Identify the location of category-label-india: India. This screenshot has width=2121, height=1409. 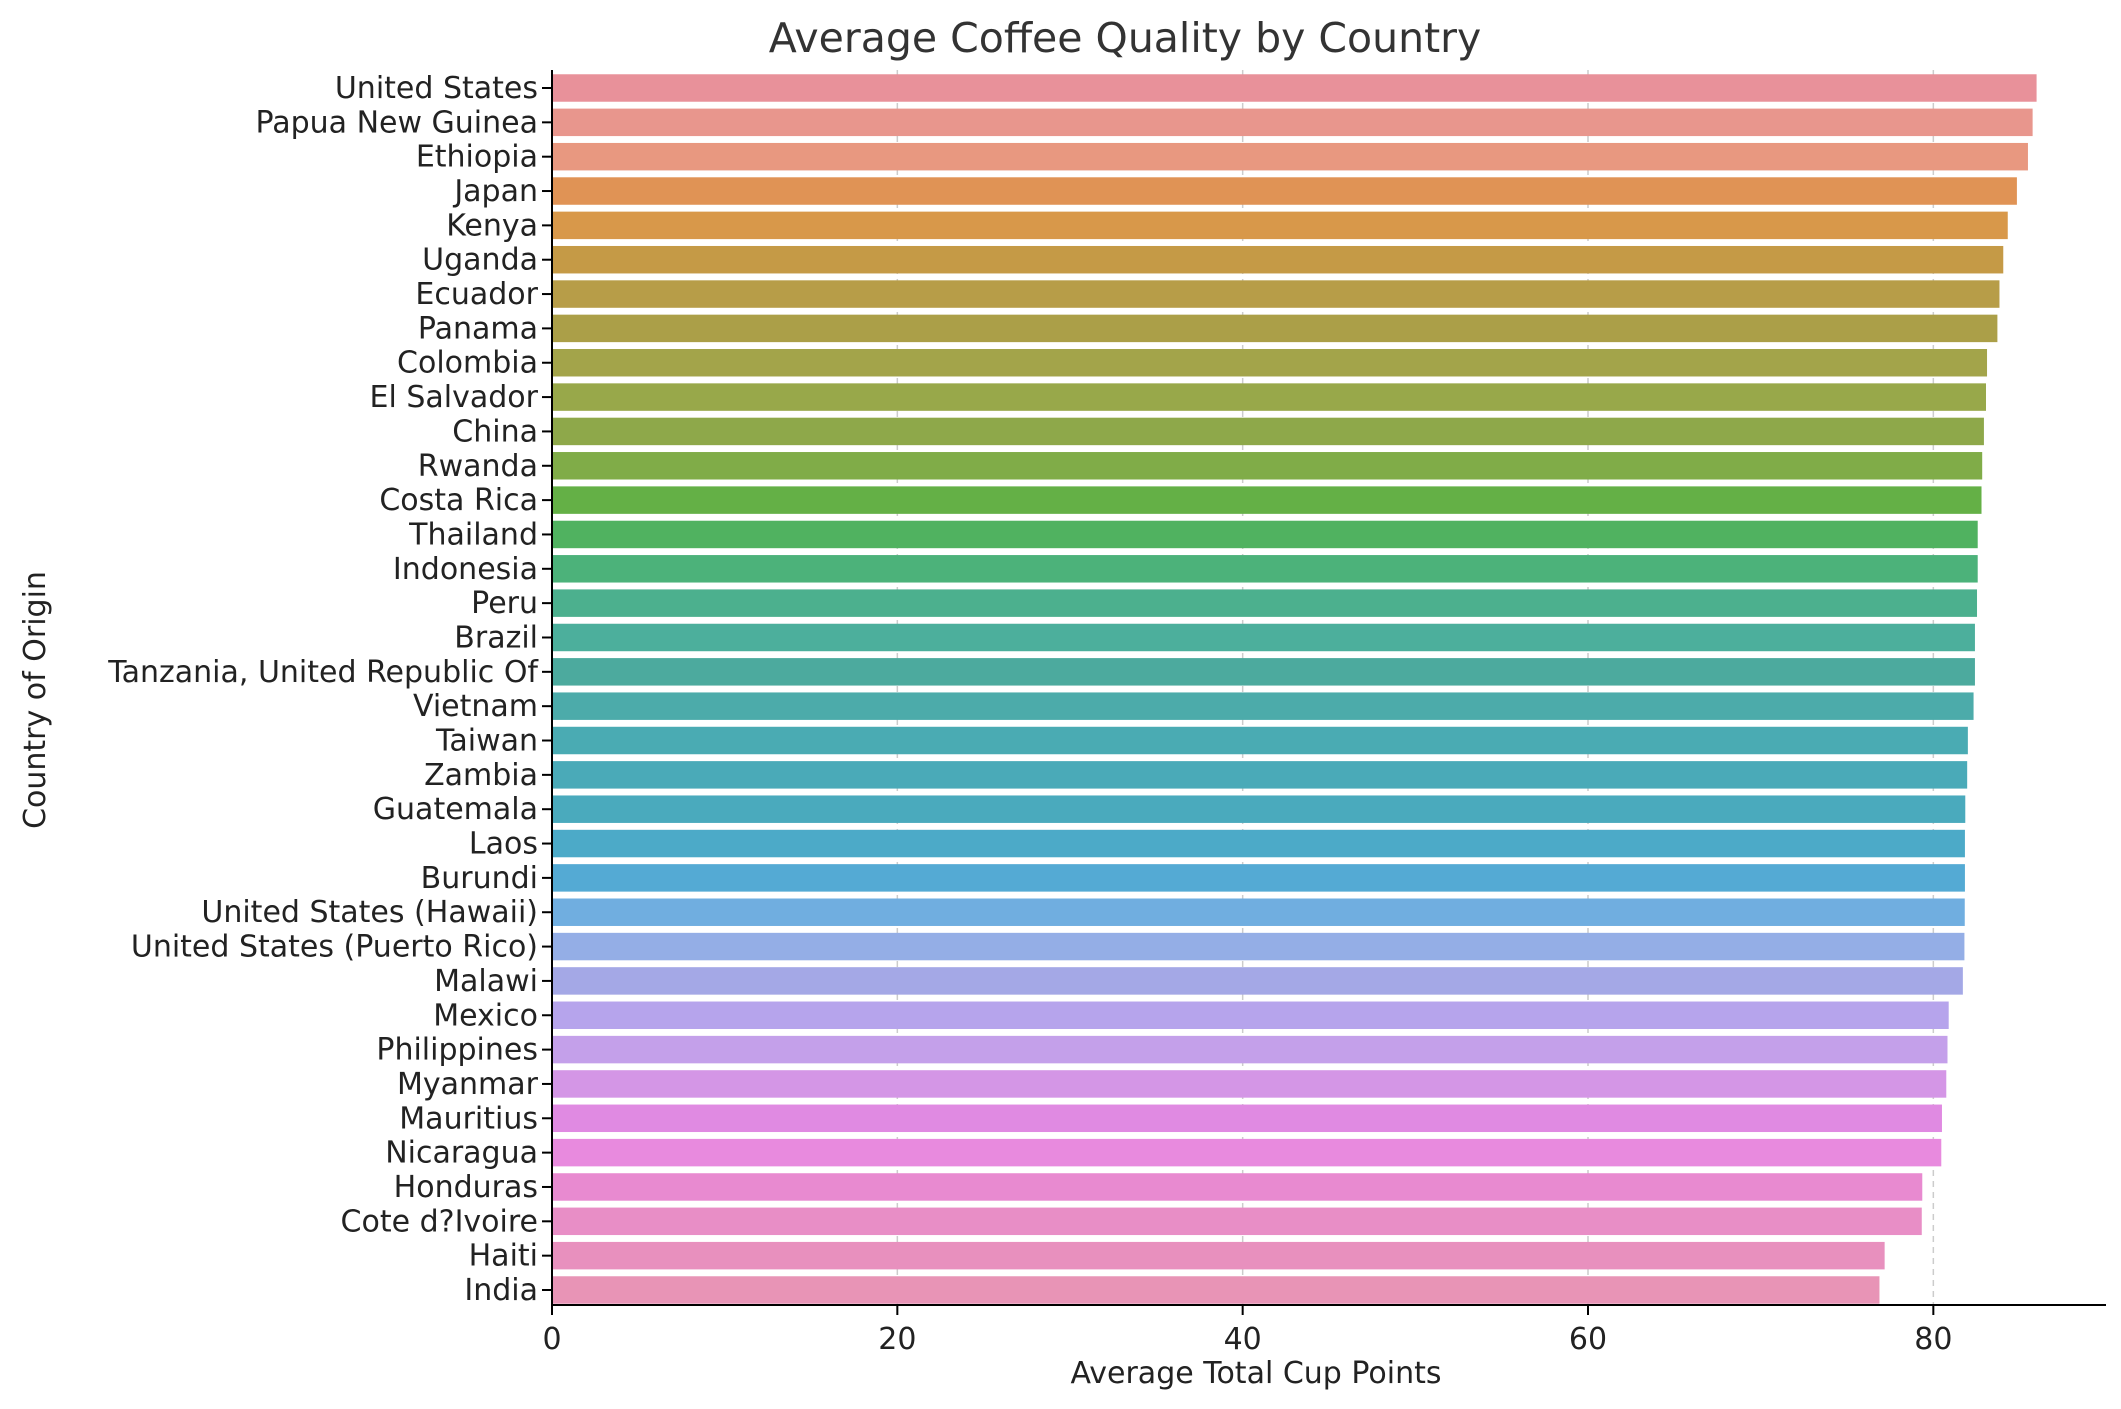
(501, 1290).